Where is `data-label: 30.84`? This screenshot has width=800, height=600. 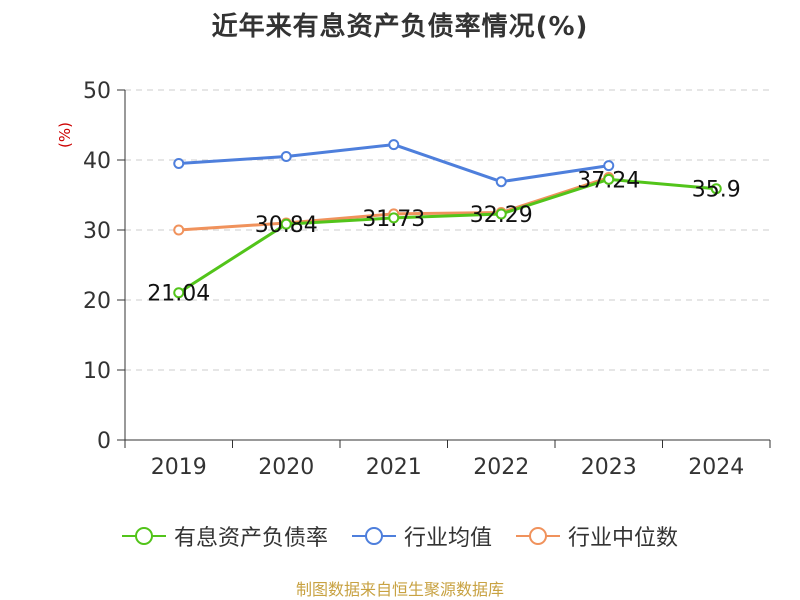 data-label: 30.84 is located at coordinates (286, 225).